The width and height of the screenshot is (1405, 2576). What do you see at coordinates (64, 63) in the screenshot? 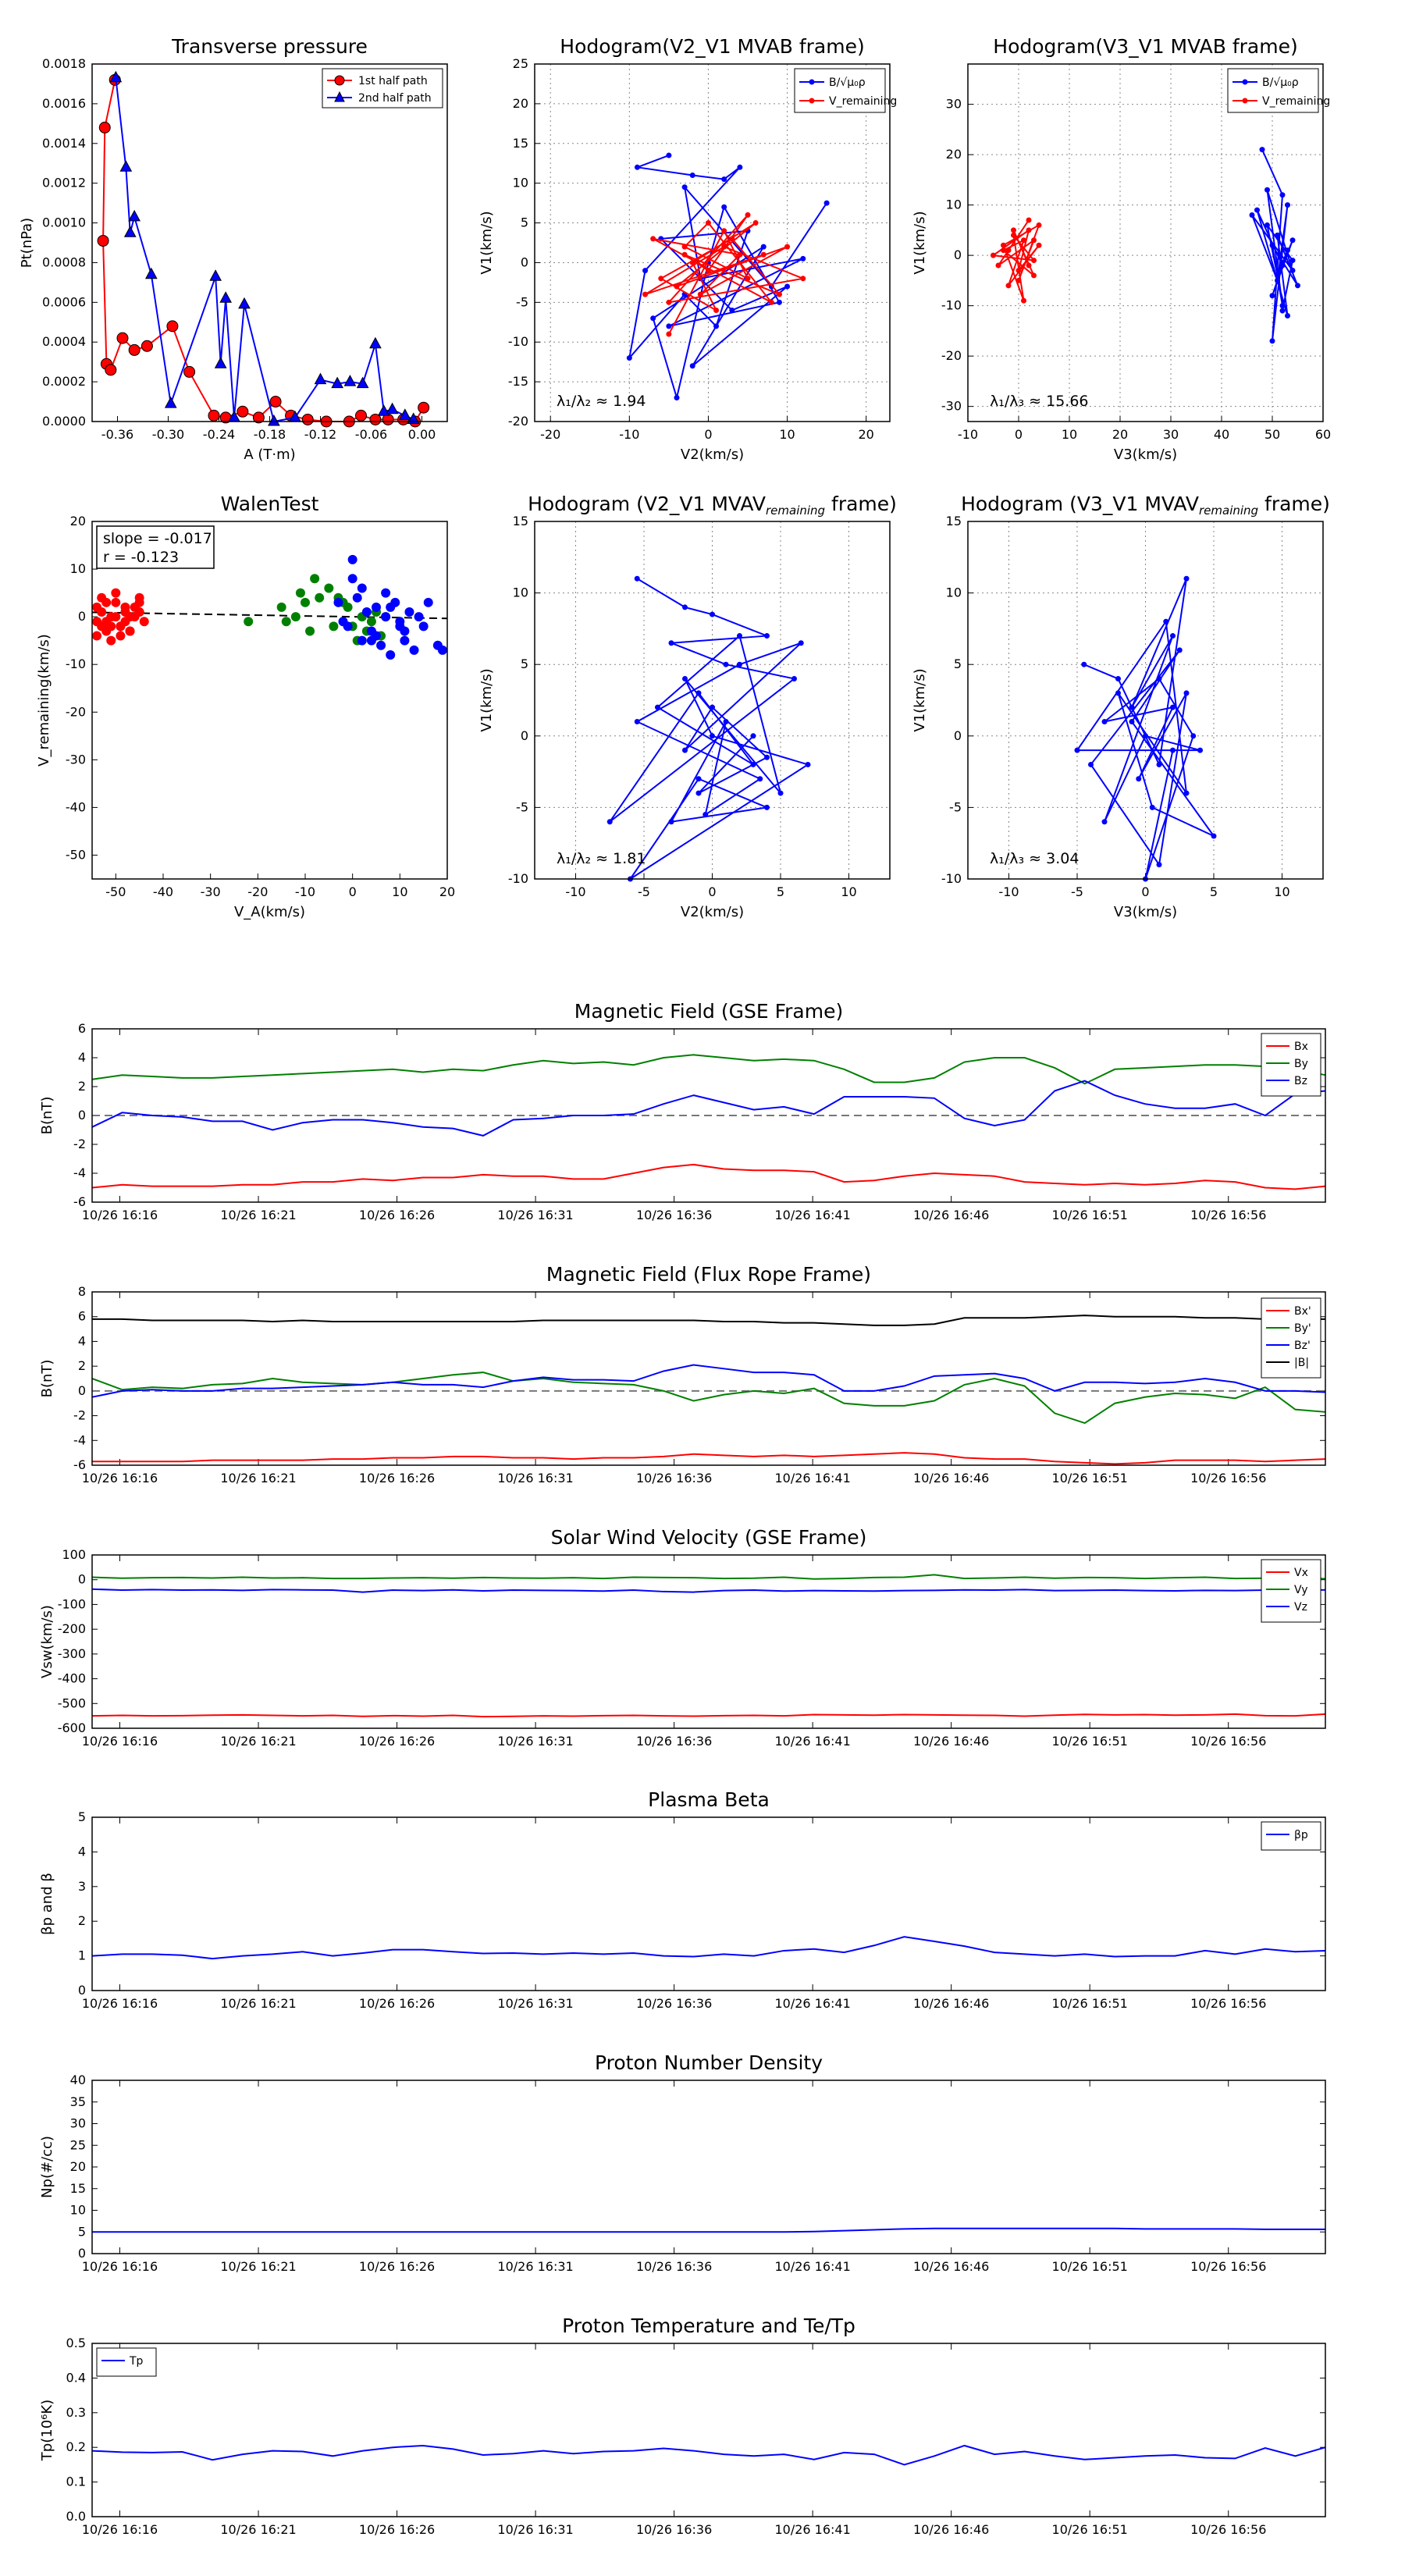
I see `y-tick-label: 0.0018` at bounding box center [64, 63].